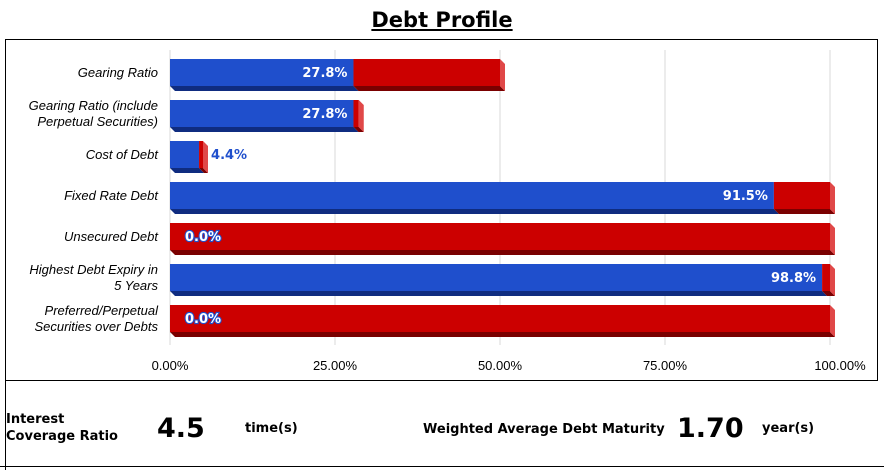 The height and width of the screenshot is (470, 884). I want to click on category-label-3: Fixed Rate Debt, so click(82, 196).